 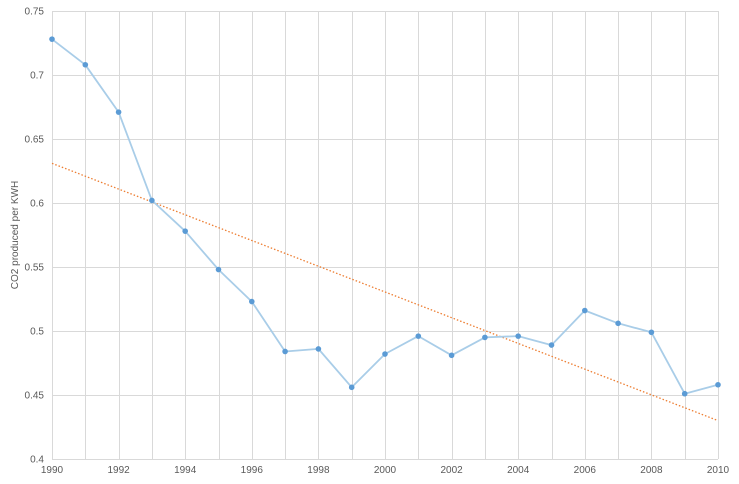 I want to click on y-tick-label: 0.55, so click(x=35, y=268).